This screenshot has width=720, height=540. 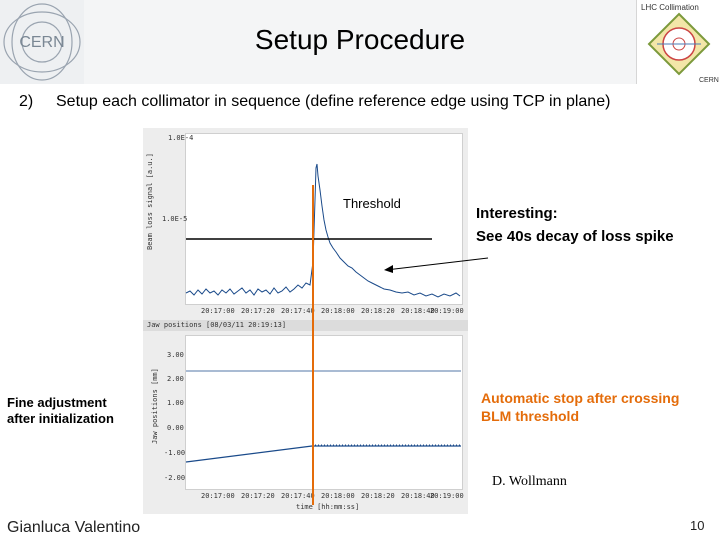 I want to click on jaw-xlabel: time [hh:mm:ss], so click(x=328, y=507).